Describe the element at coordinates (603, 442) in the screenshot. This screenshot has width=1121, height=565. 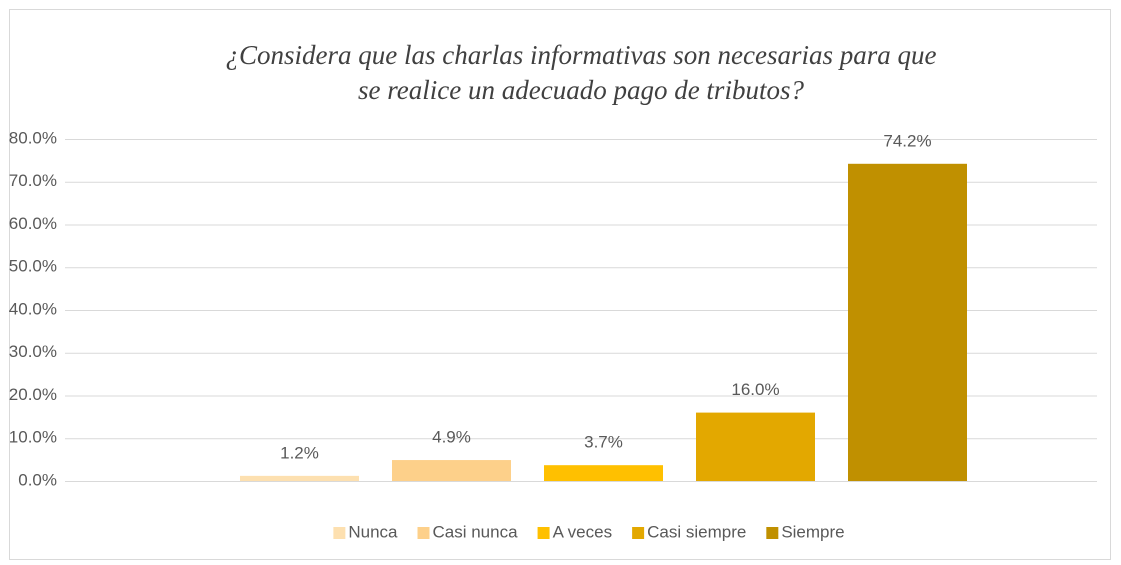
I see `data-label: 3.7%` at that location.